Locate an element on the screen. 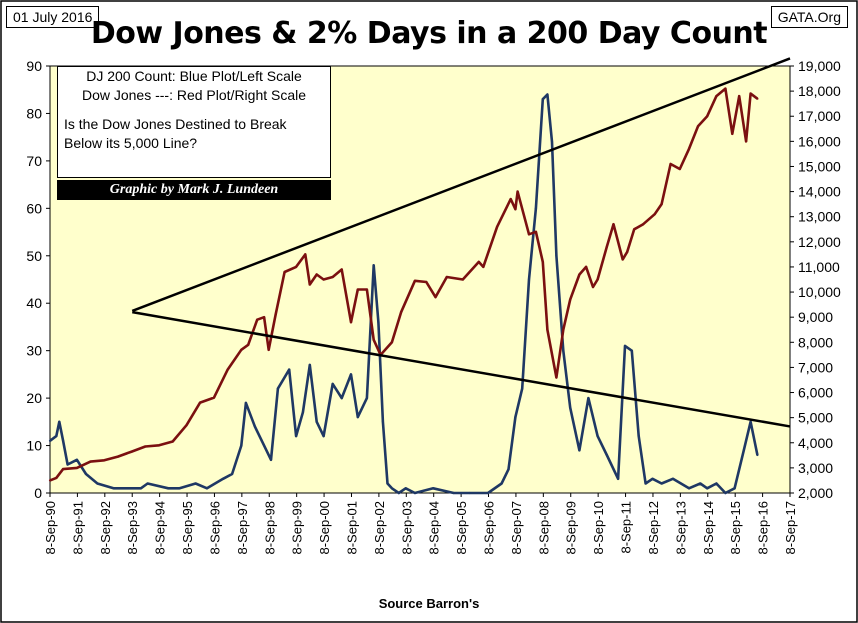  y-left-tick-label: 40 is located at coordinates (34, 303).